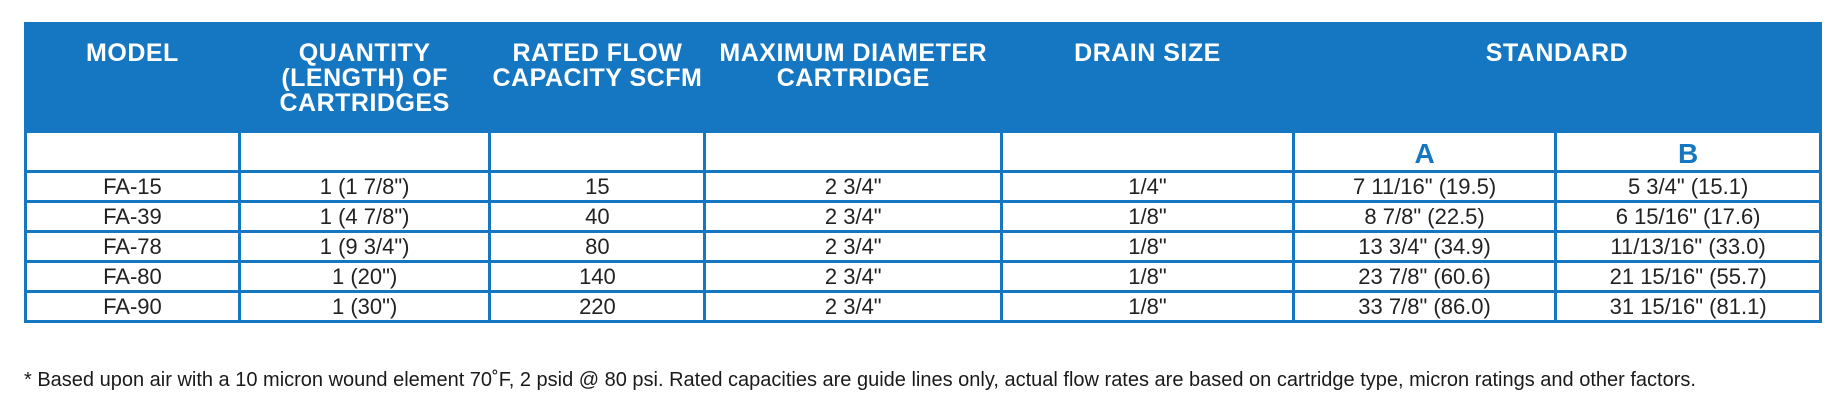 This screenshot has height=411, width=1848. I want to click on cell-quantity: 1 (4 7/8"), so click(364, 216).